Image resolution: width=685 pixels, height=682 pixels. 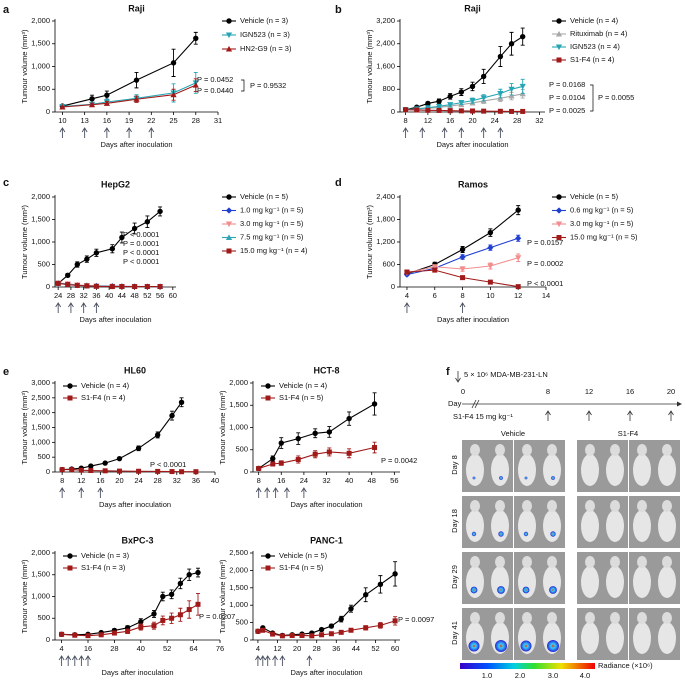 I want to click on y-tick-label: 0, so click(x=246, y=639).